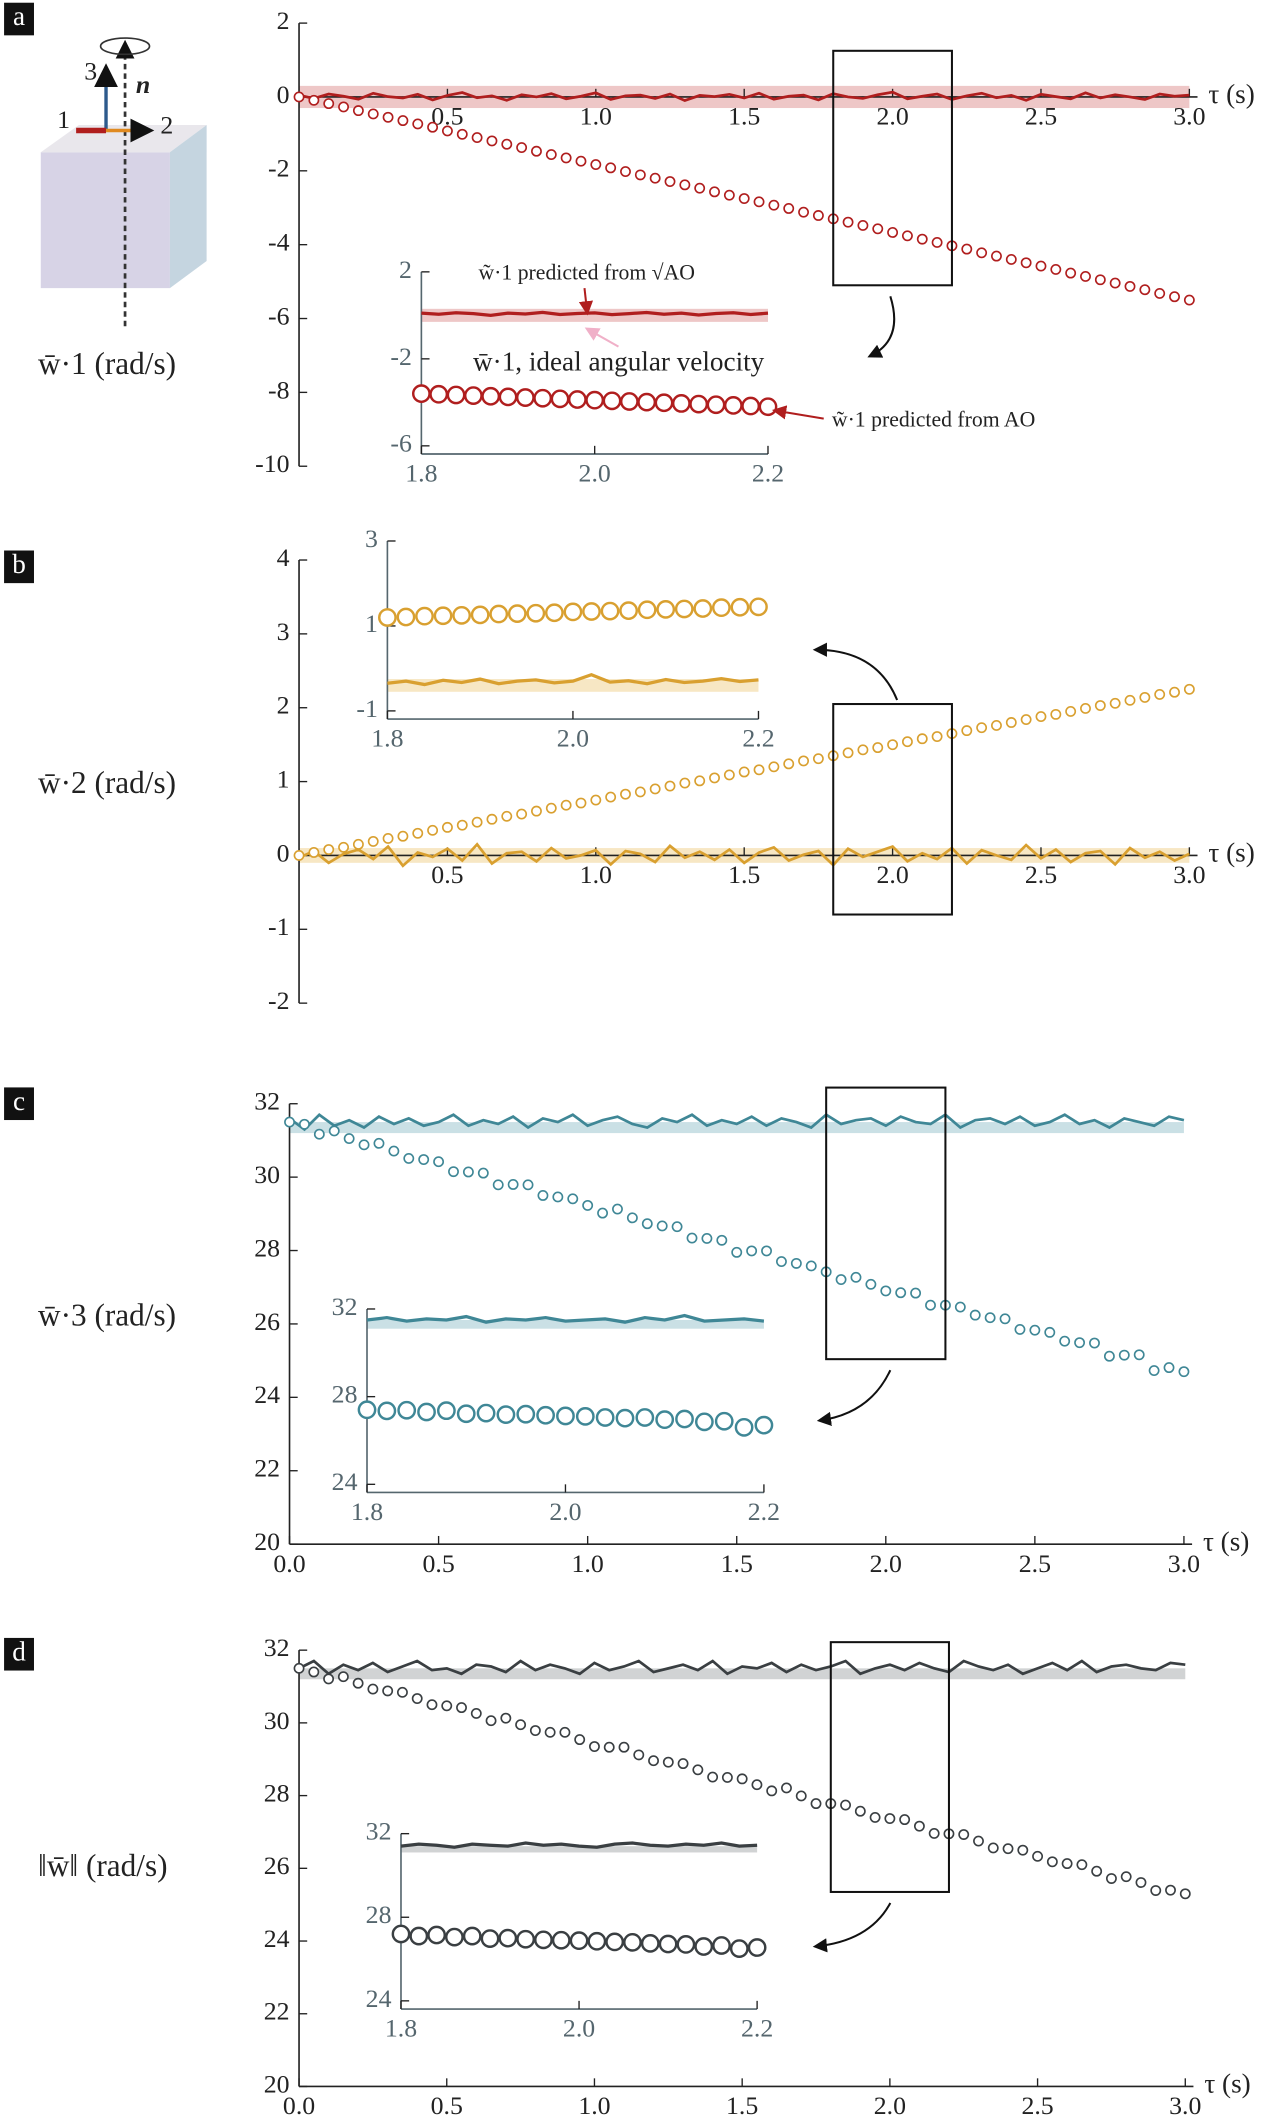 The height and width of the screenshot is (2124, 1275). I want to click on panel-label: a, so click(19, 16).